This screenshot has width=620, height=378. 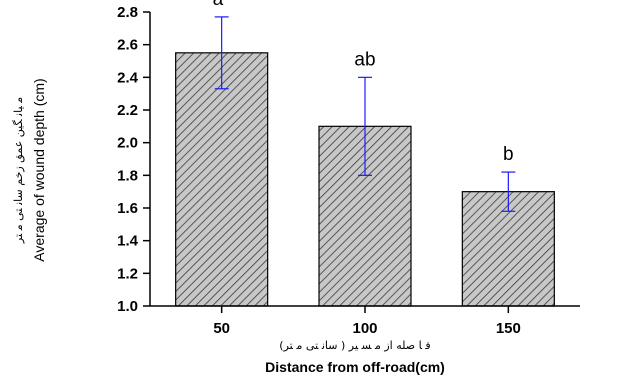 I want to click on y-axis-title: Average of wound depth (cm), so click(x=39, y=169).